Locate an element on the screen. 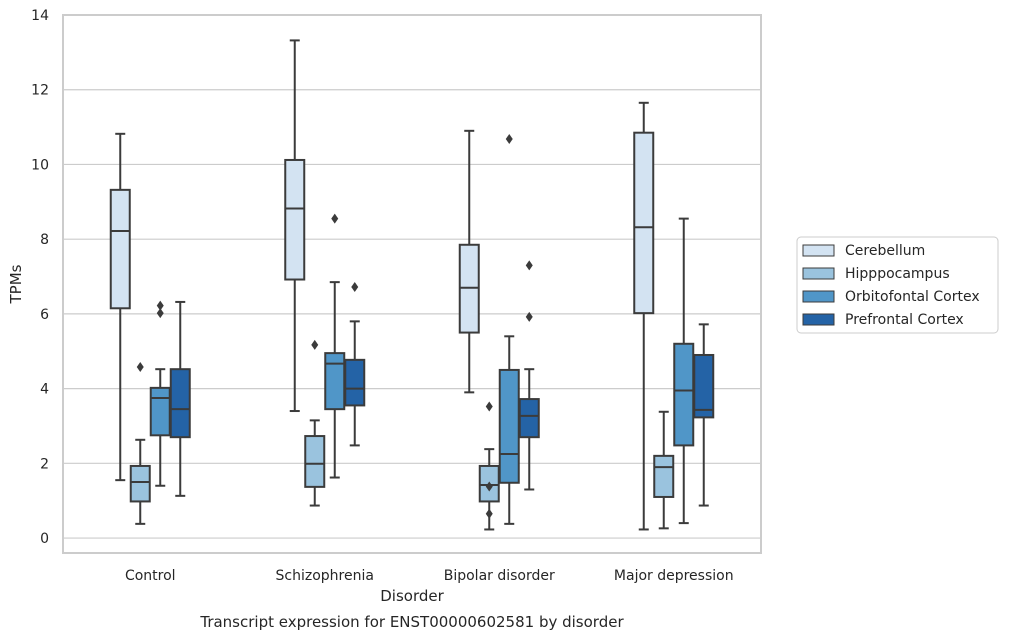 This screenshot has width=1009, height=640. legend-entry: Cerebellum is located at coordinates (885, 251).